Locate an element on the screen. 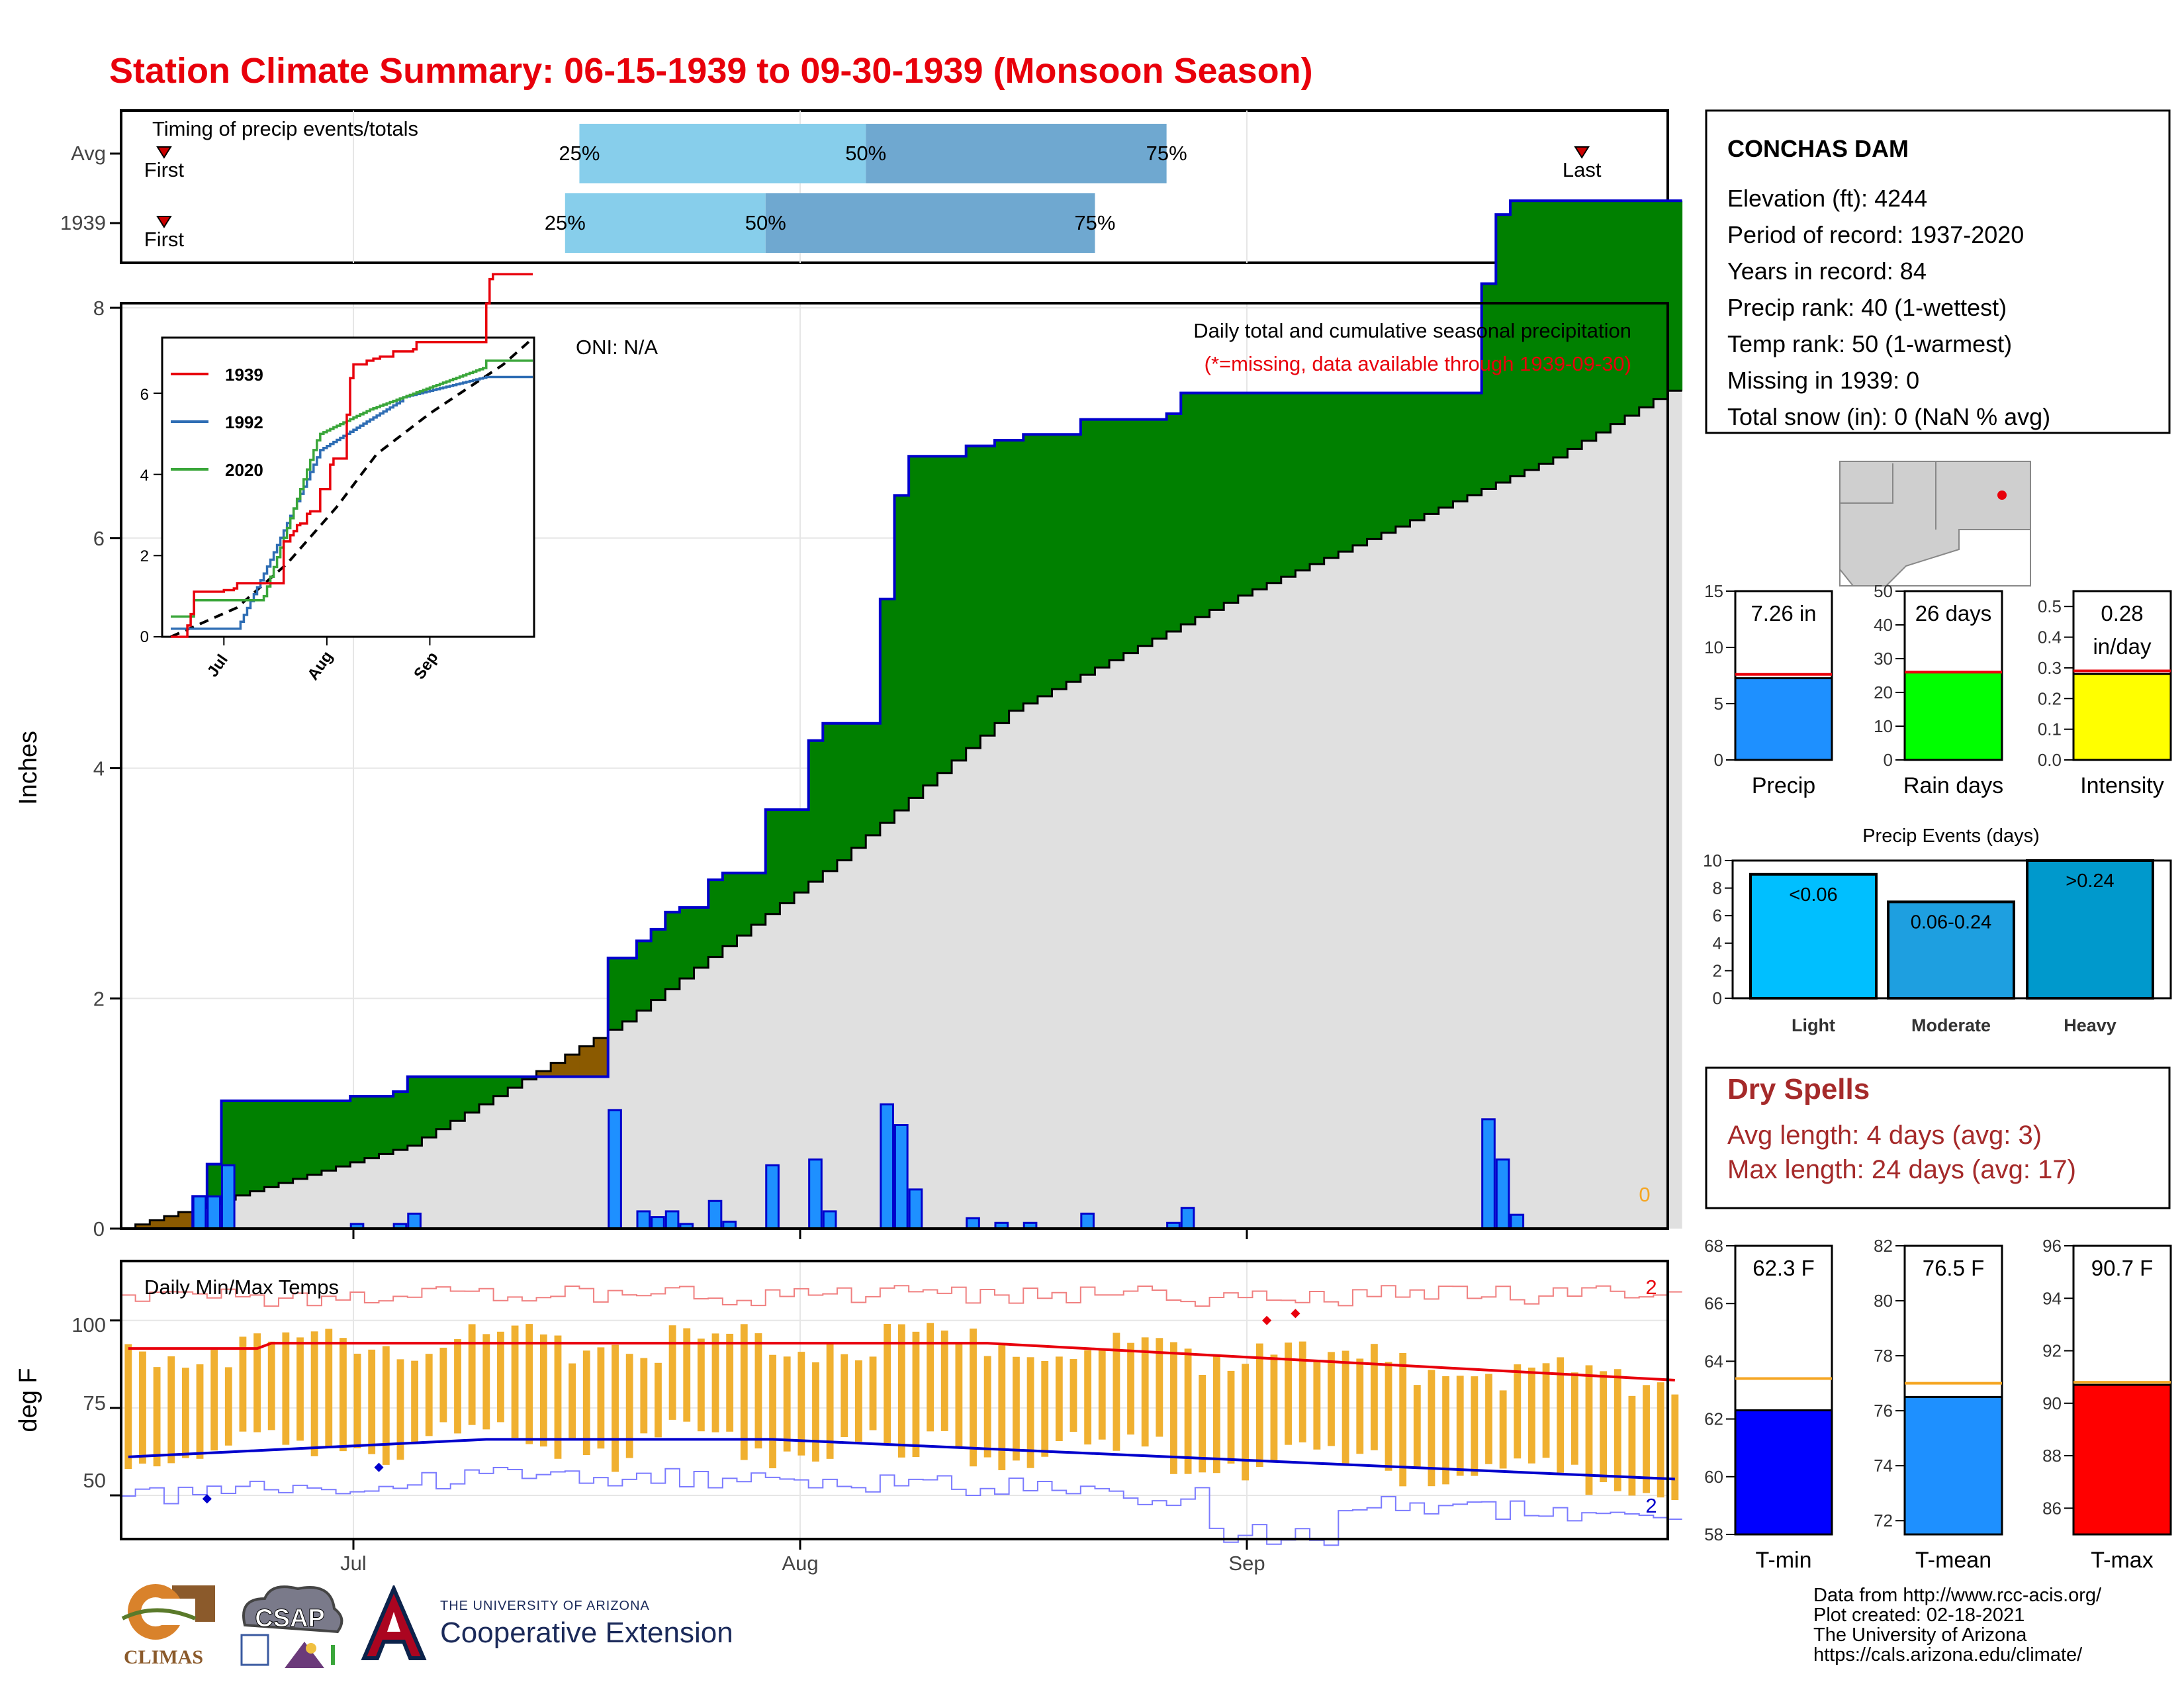  average-low-line is located at coordinates (901, 1459).